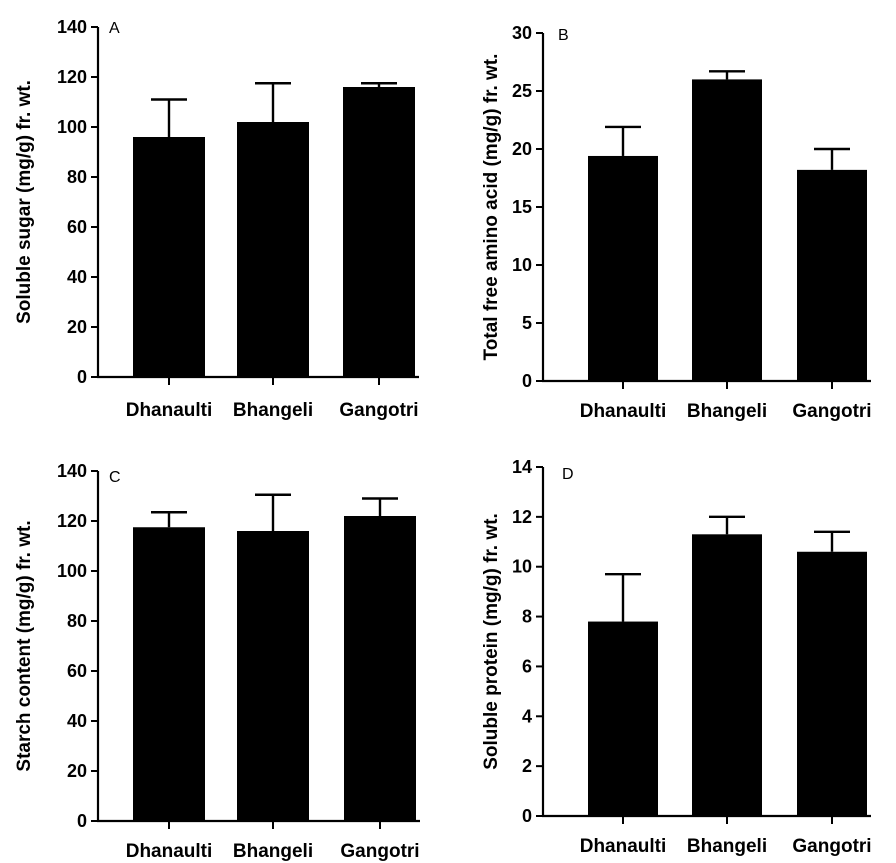  I want to click on y-tick-label: 12, so click(522, 517).